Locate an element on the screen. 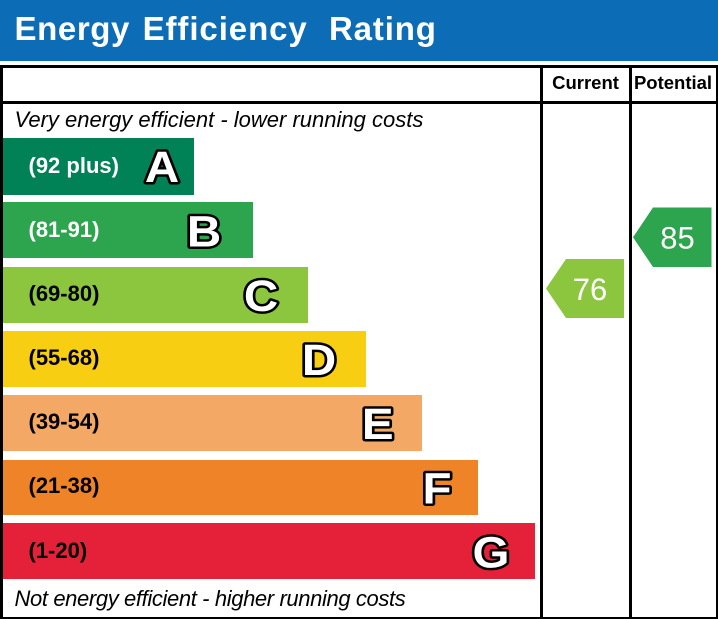 The width and height of the screenshot is (718, 619). svg-text: A is located at coordinates (162, 167).